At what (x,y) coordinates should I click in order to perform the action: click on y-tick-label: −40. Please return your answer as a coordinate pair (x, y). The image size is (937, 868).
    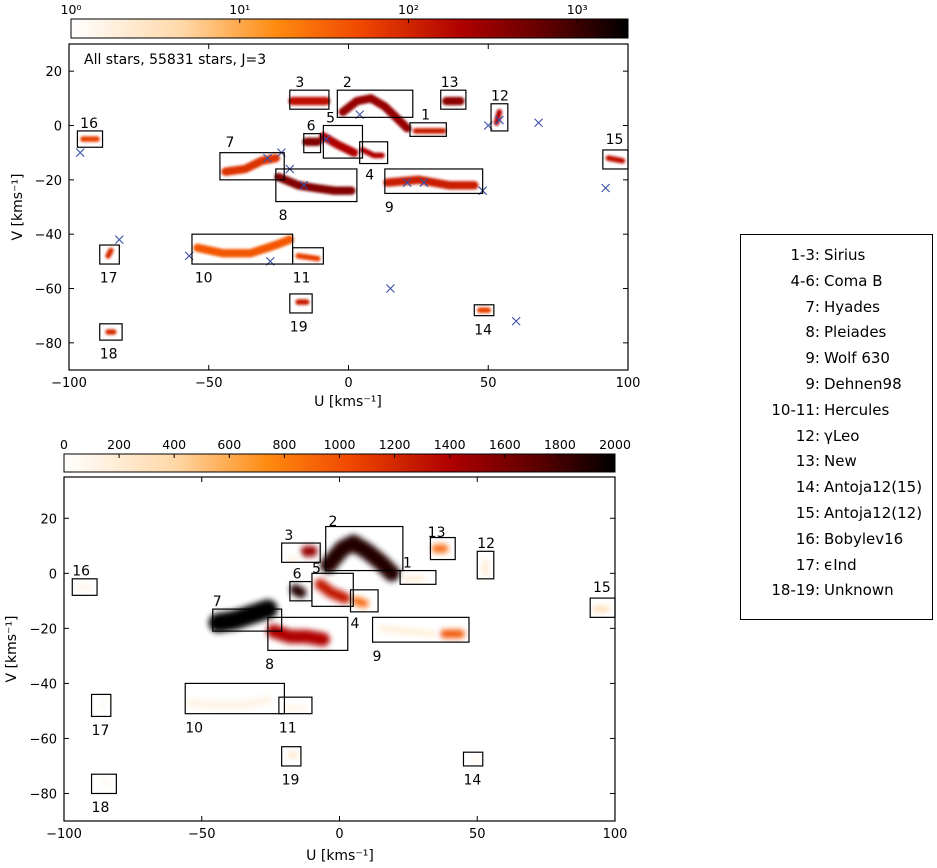
    Looking at the image, I should click on (48, 235).